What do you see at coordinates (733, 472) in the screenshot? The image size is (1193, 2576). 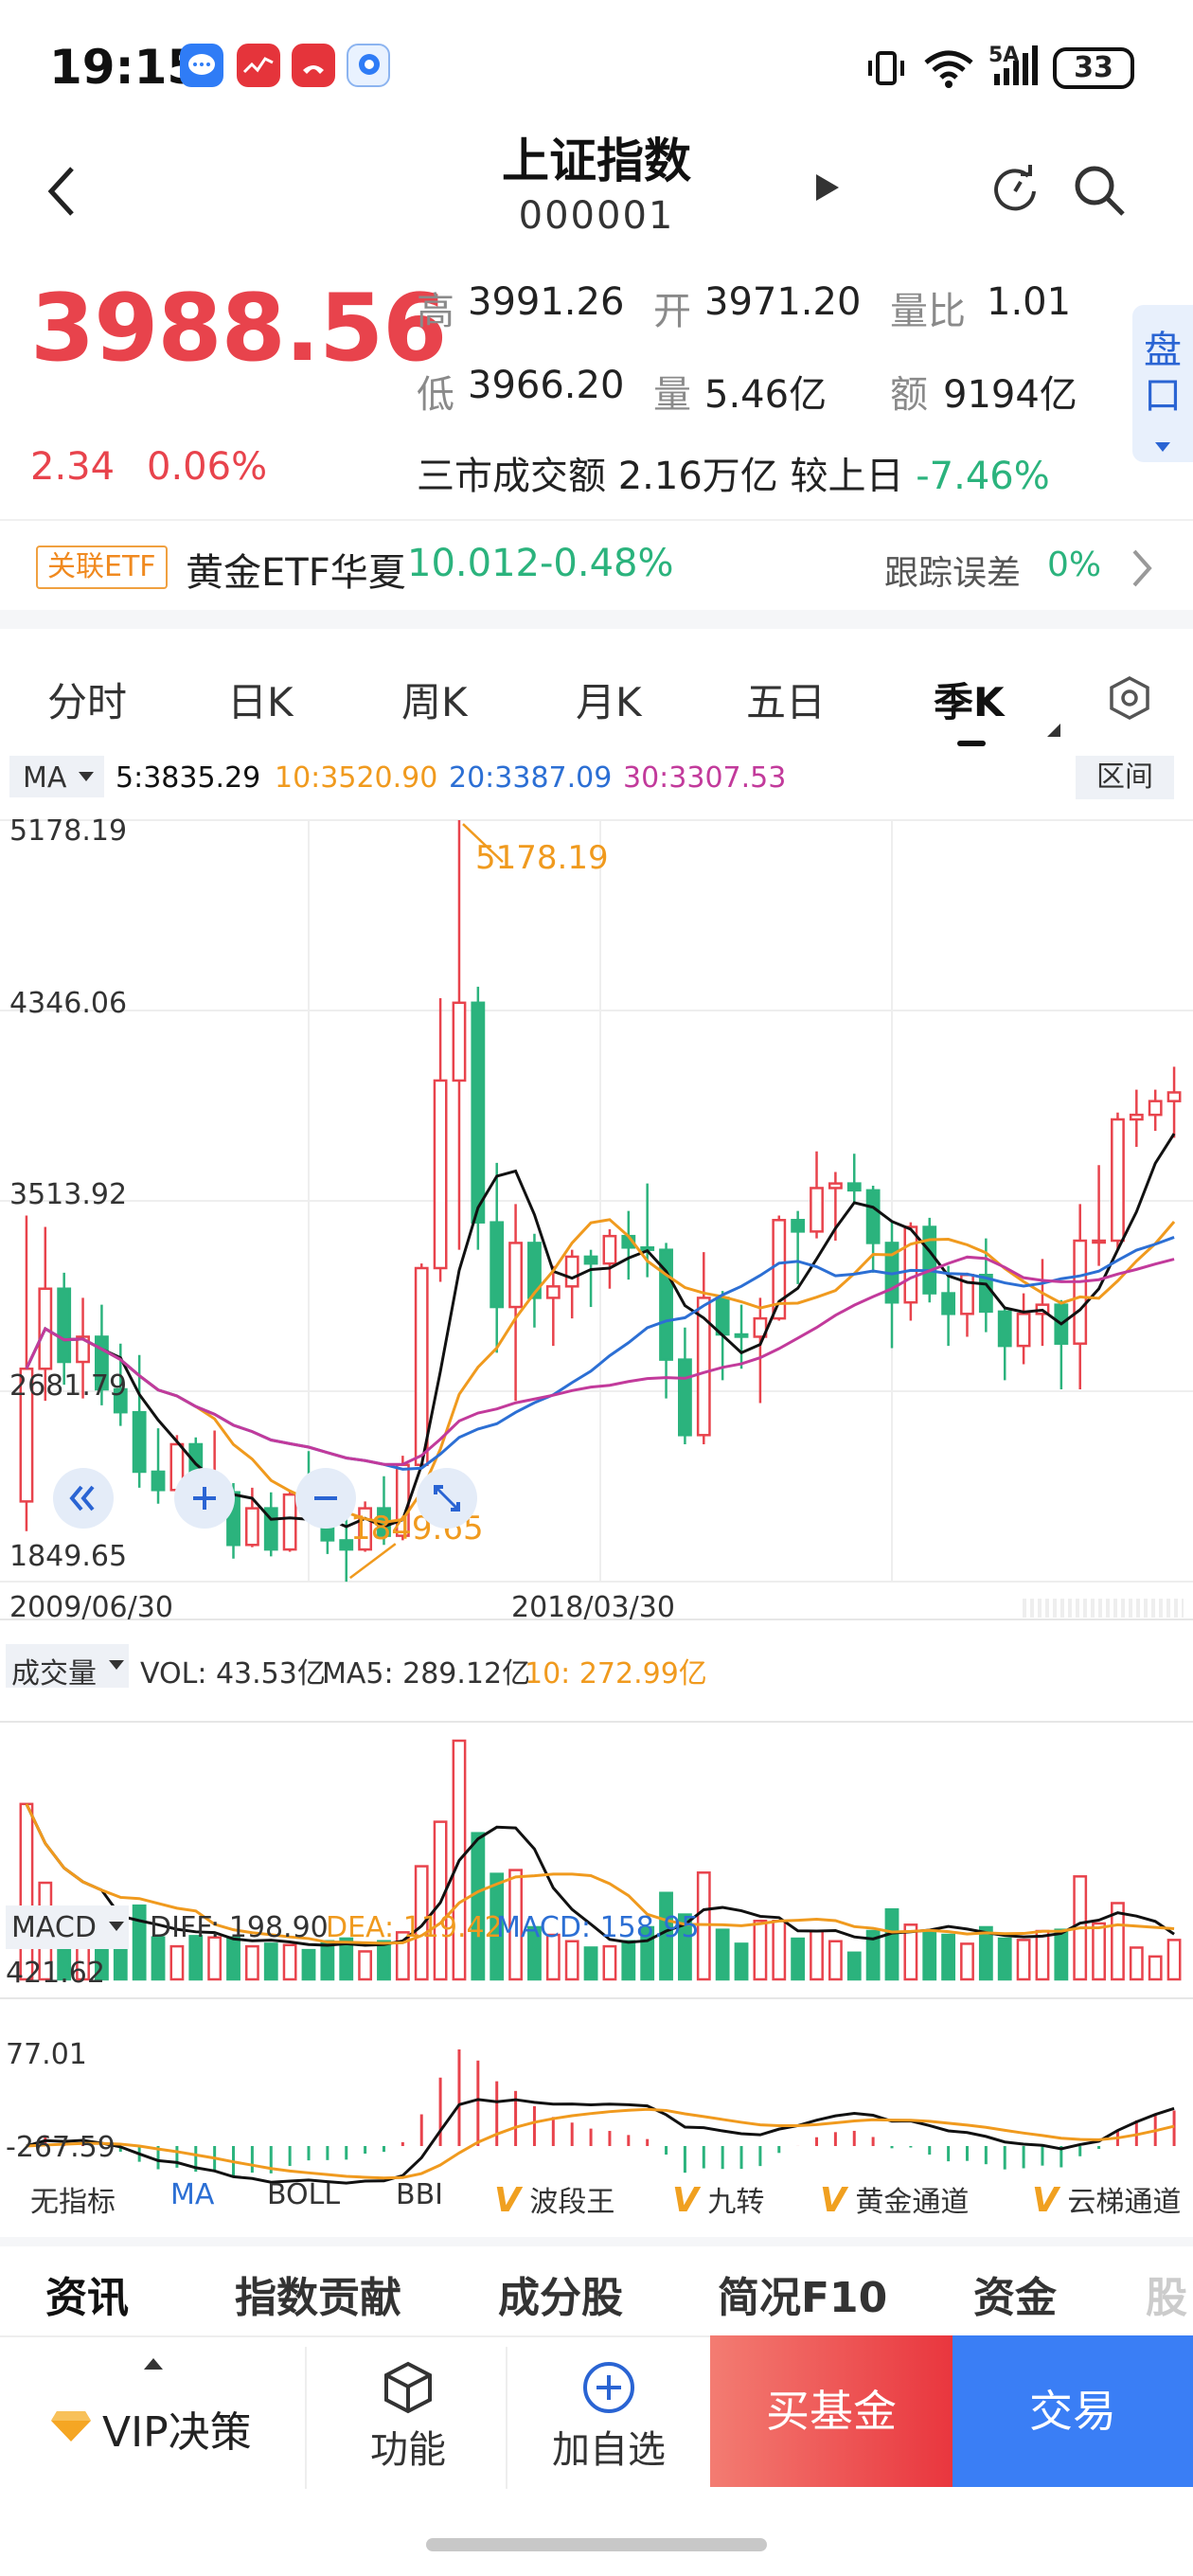 I see `market-turnover: 三市成交额 2.16万亿 较上日 -7.46%` at bounding box center [733, 472].